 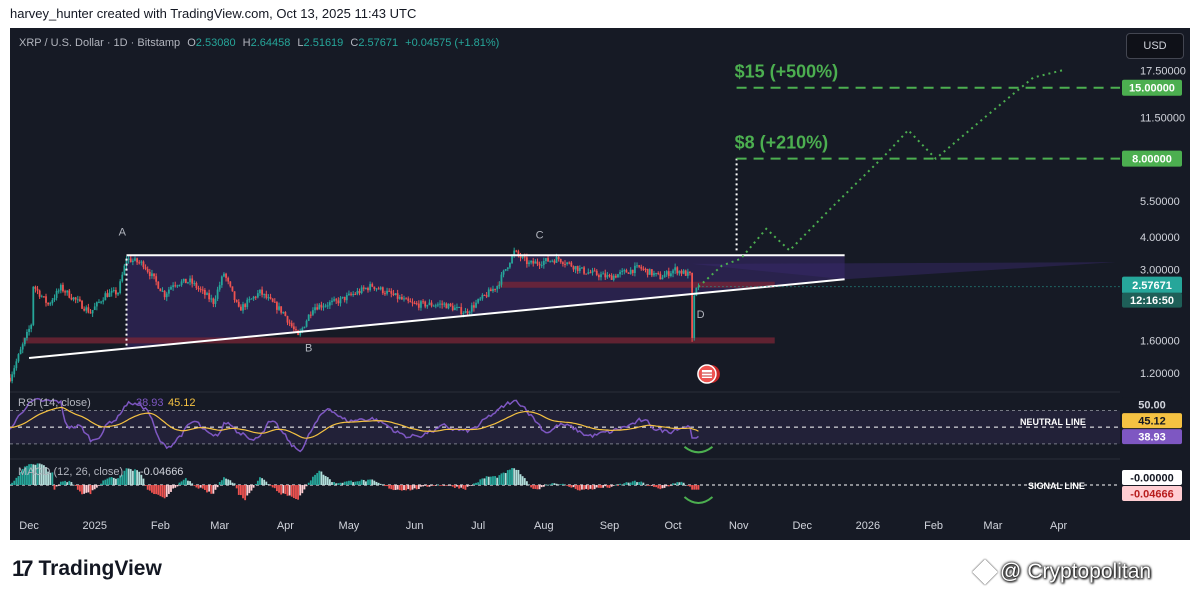 What do you see at coordinates (54, 403) in the screenshot?
I see `rsi-title: RSI (14, close)` at bounding box center [54, 403].